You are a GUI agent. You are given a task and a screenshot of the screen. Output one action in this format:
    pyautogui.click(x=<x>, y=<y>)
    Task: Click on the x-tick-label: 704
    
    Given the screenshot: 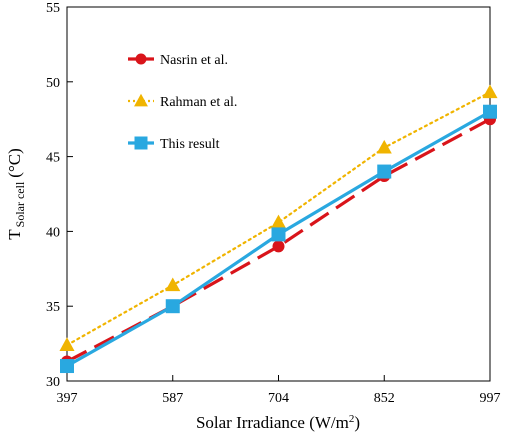 What is the action you would take?
    pyautogui.click(x=278, y=398)
    